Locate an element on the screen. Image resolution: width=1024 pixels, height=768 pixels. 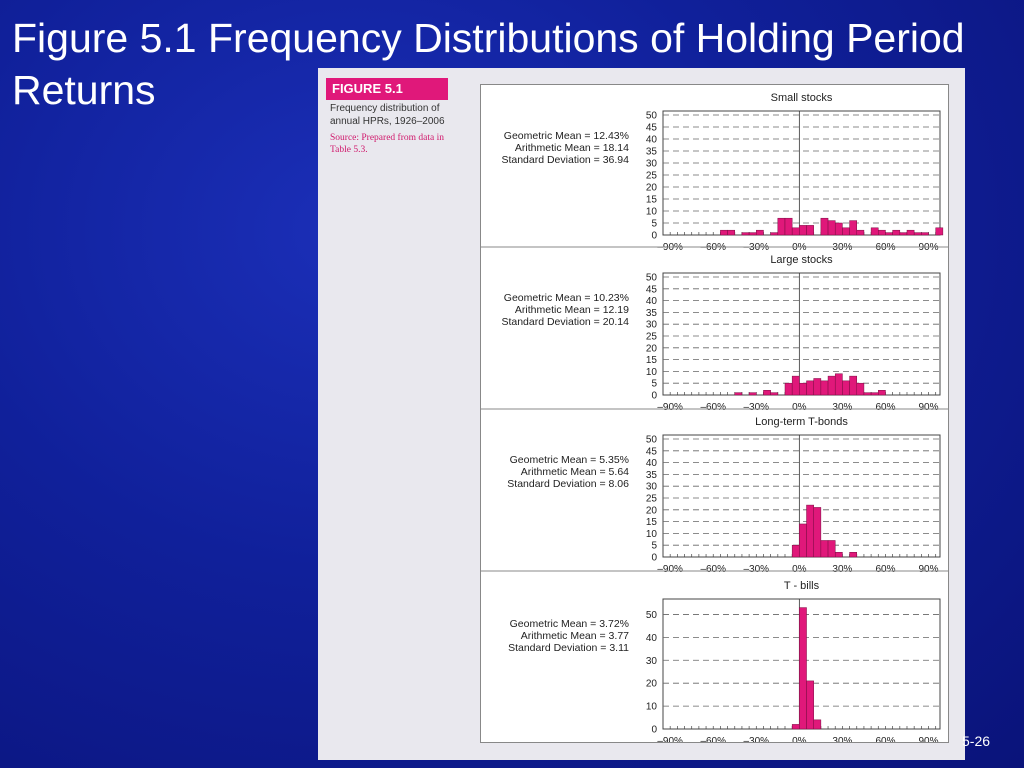
y-tick-label: 0 is located at coordinates (654, 396).